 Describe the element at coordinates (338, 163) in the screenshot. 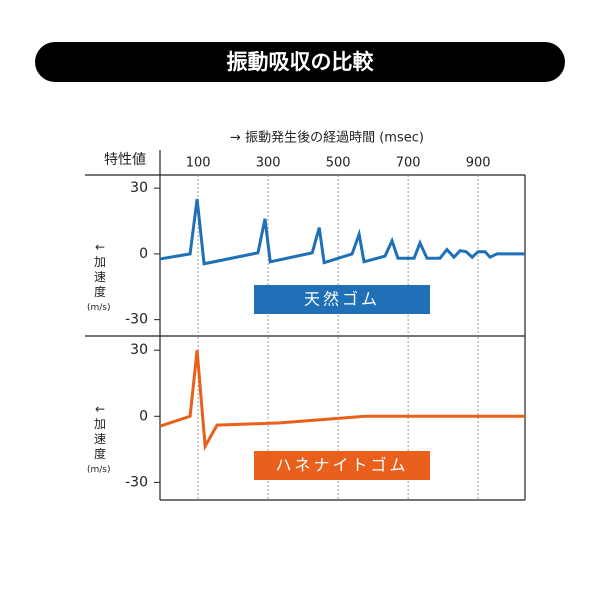

I see `x-tick-label: 500` at that location.